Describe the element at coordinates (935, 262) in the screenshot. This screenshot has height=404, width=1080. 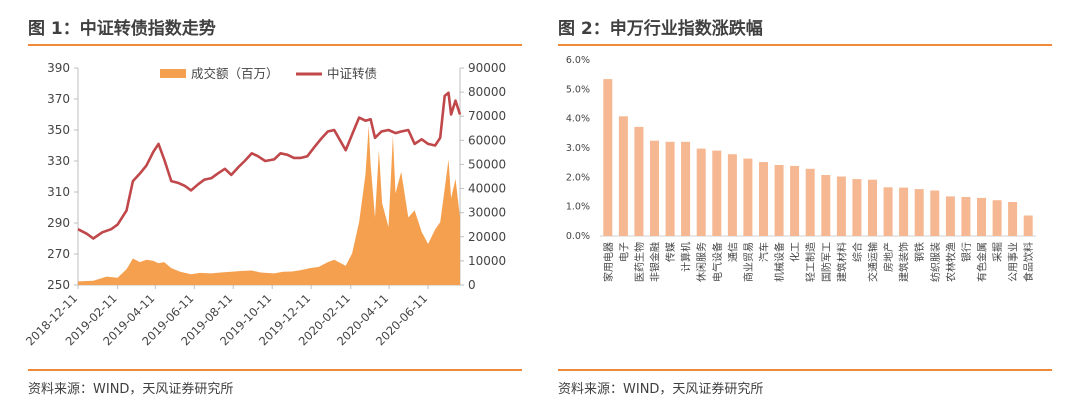
I see `x-tick-label: 纺织服装` at that location.